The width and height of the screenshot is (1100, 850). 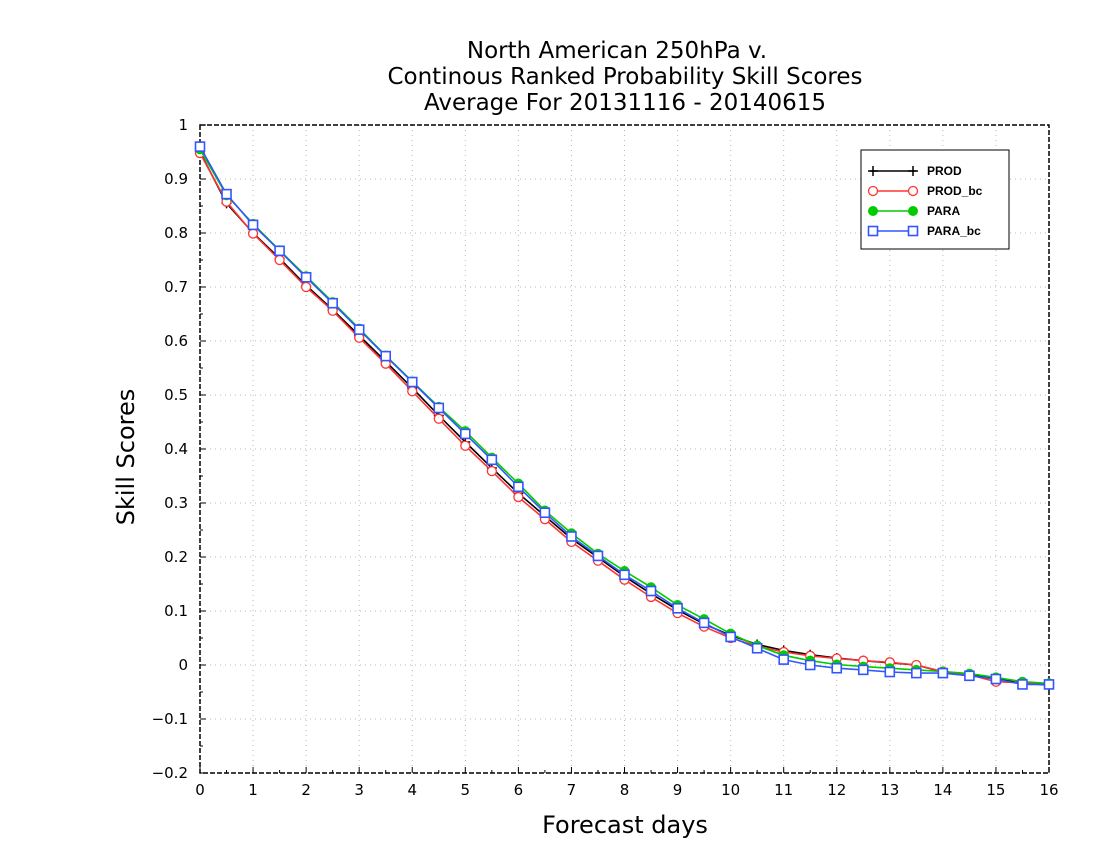 What do you see at coordinates (625, 825) in the screenshot?
I see `x-axis-title: Forecast days` at bounding box center [625, 825].